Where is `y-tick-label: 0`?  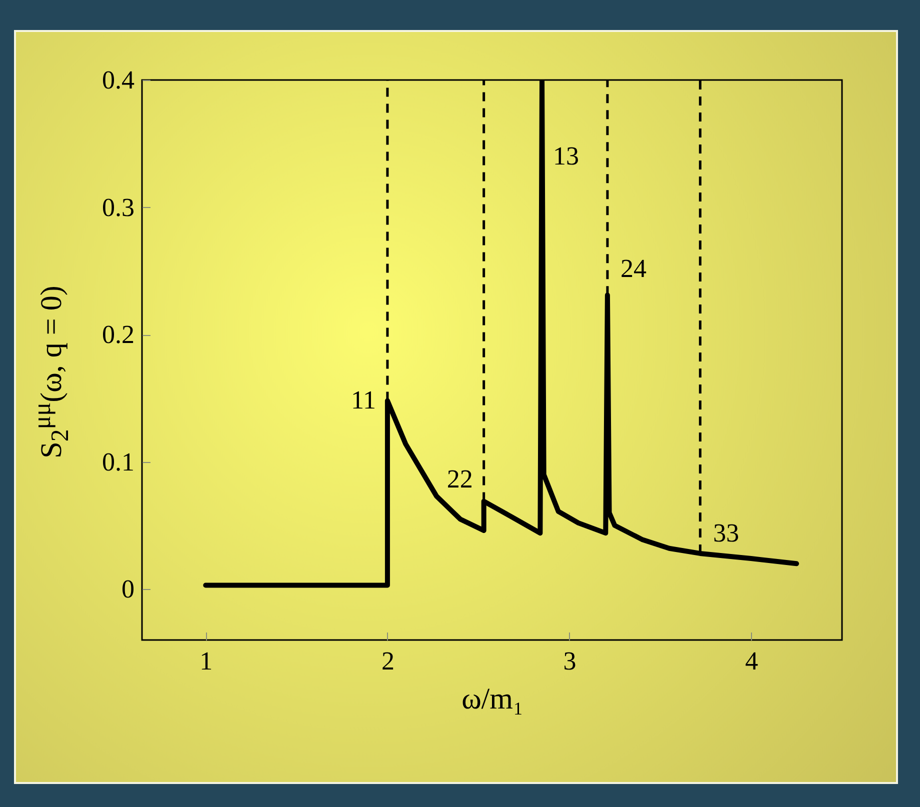
y-tick-label: 0 is located at coordinates (128, 589).